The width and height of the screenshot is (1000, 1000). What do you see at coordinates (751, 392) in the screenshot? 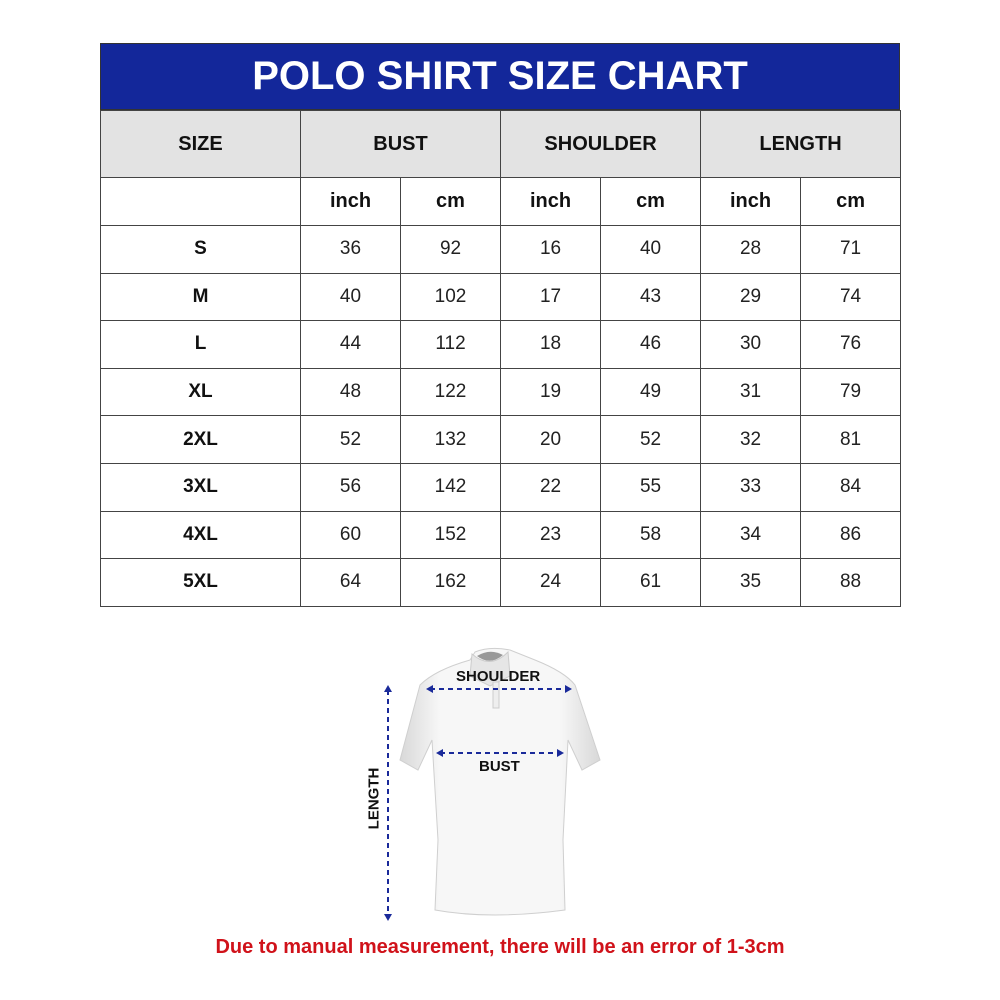
I see `cell-length-in: 31` at bounding box center [751, 392].